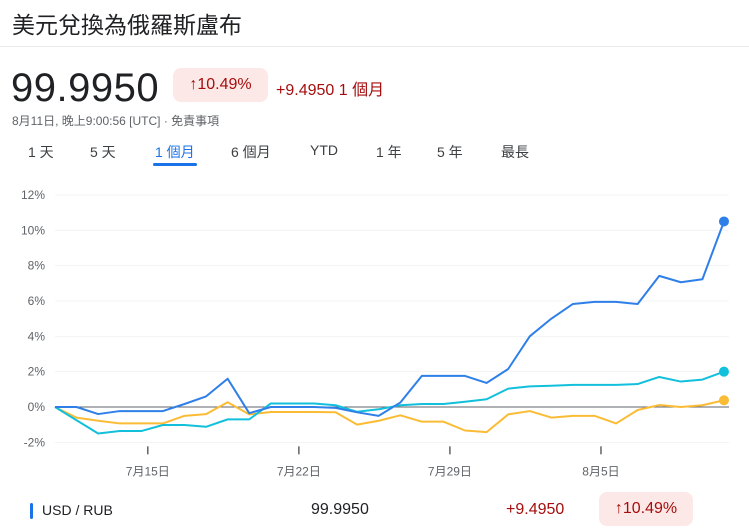  I want to click on timestamp: 8月11日, 晚上9:00:56 [UTC] · 免責事項, so click(116, 121).